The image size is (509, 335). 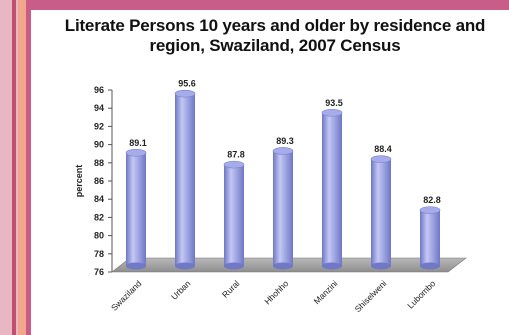 I want to click on y-axis-label: percent, so click(x=79, y=181).